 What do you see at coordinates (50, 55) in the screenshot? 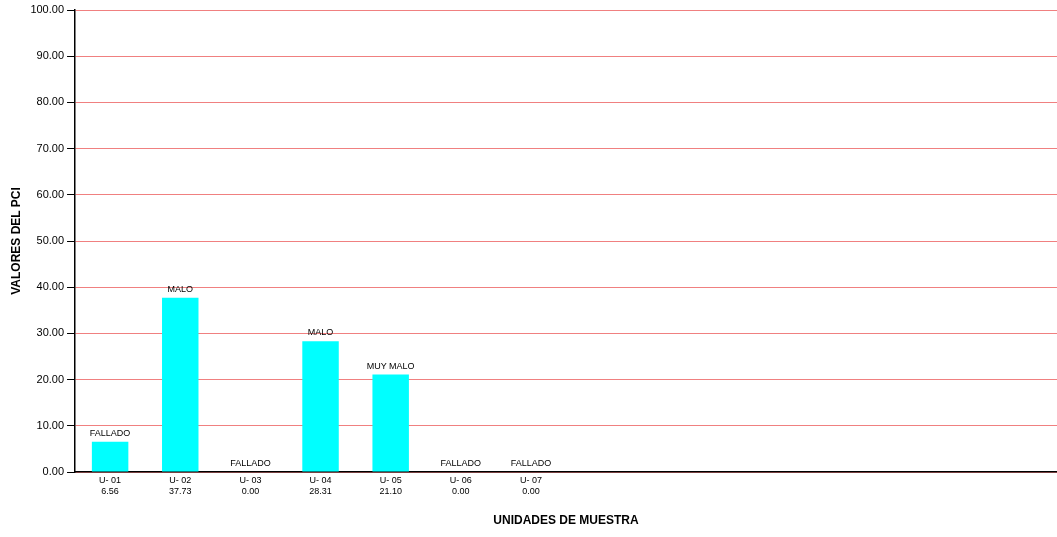
I see `y-tick-label: 90.00` at bounding box center [50, 55].